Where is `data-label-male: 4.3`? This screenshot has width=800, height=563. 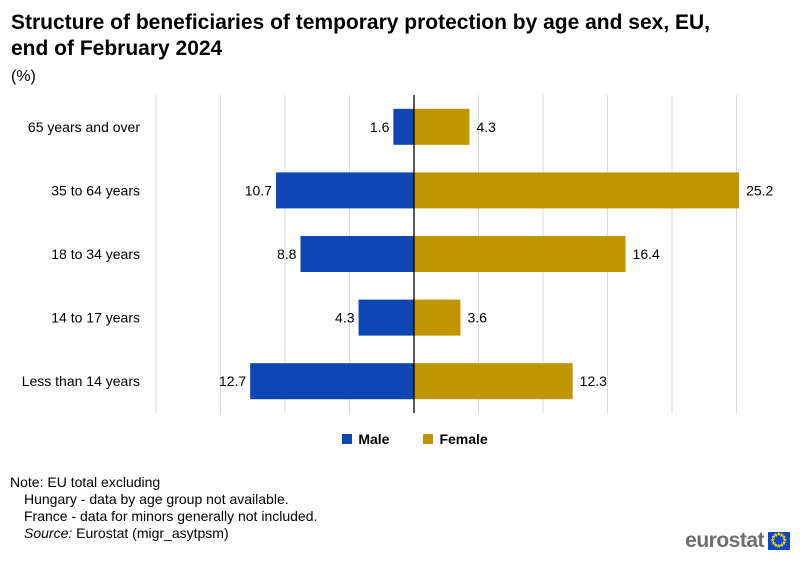 data-label-male: 4.3 is located at coordinates (345, 318).